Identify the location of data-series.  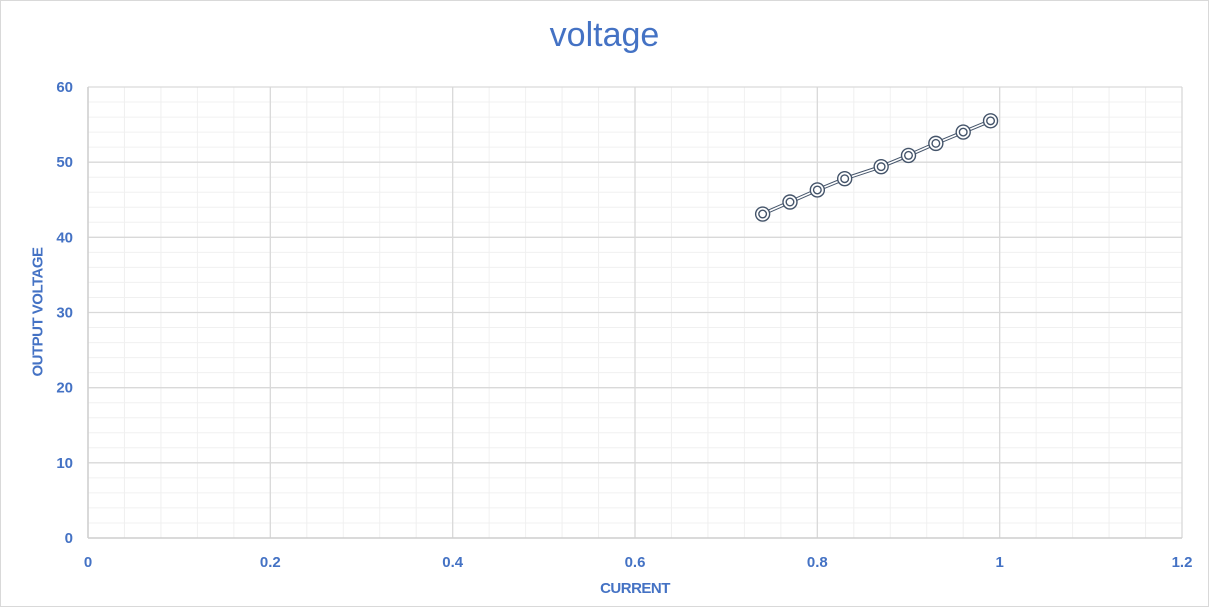
(876, 167).